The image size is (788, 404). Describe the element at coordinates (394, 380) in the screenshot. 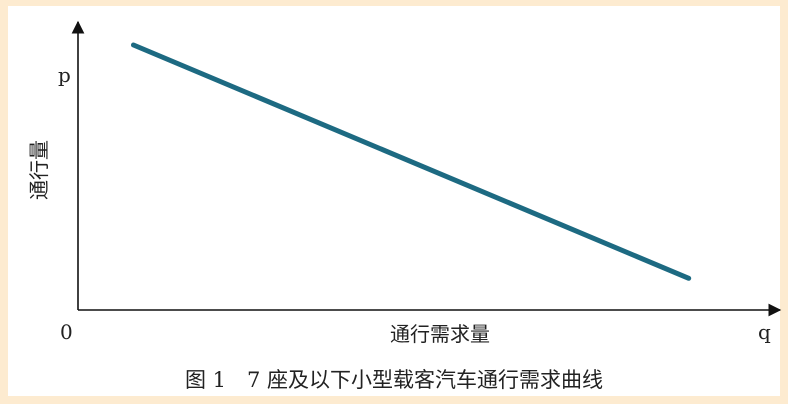

I see `chart-title: 图 1 7 座及以下小型载客汽车通行需求曲线` at that location.